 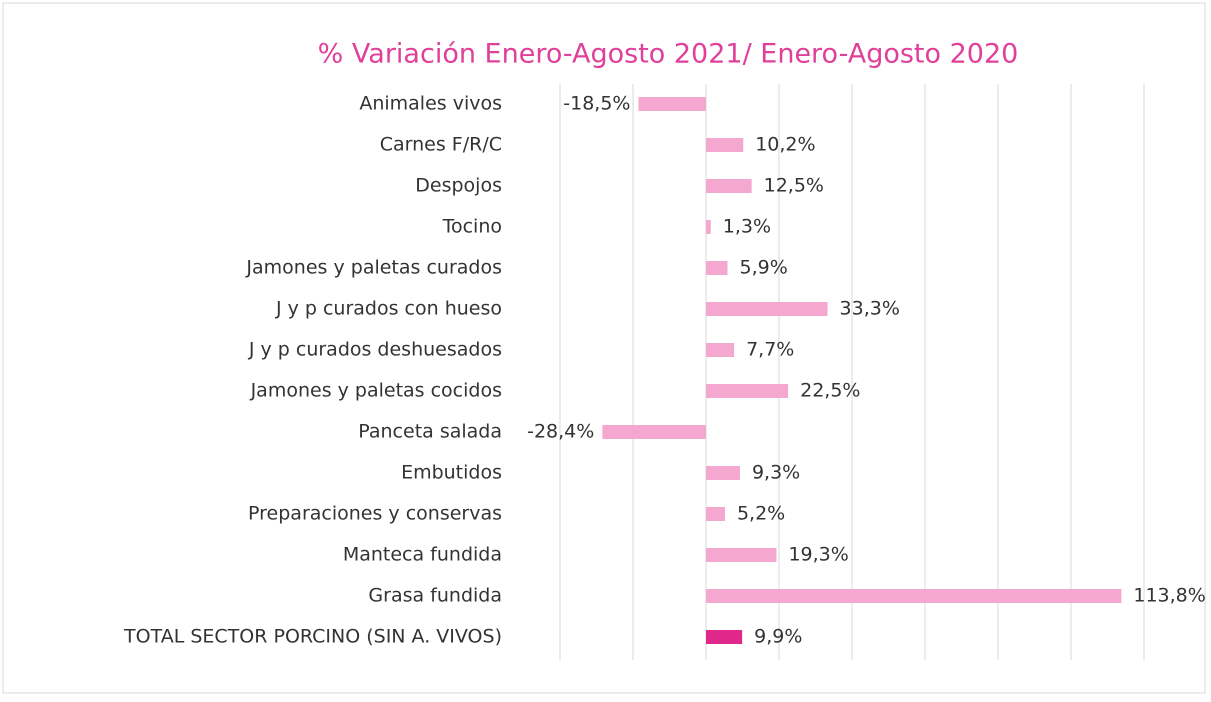 What do you see at coordinates (373, 268) in the screenshot?
I see `y-tick-label: Jamones y paletas curados` at bounding box center [373, 268].